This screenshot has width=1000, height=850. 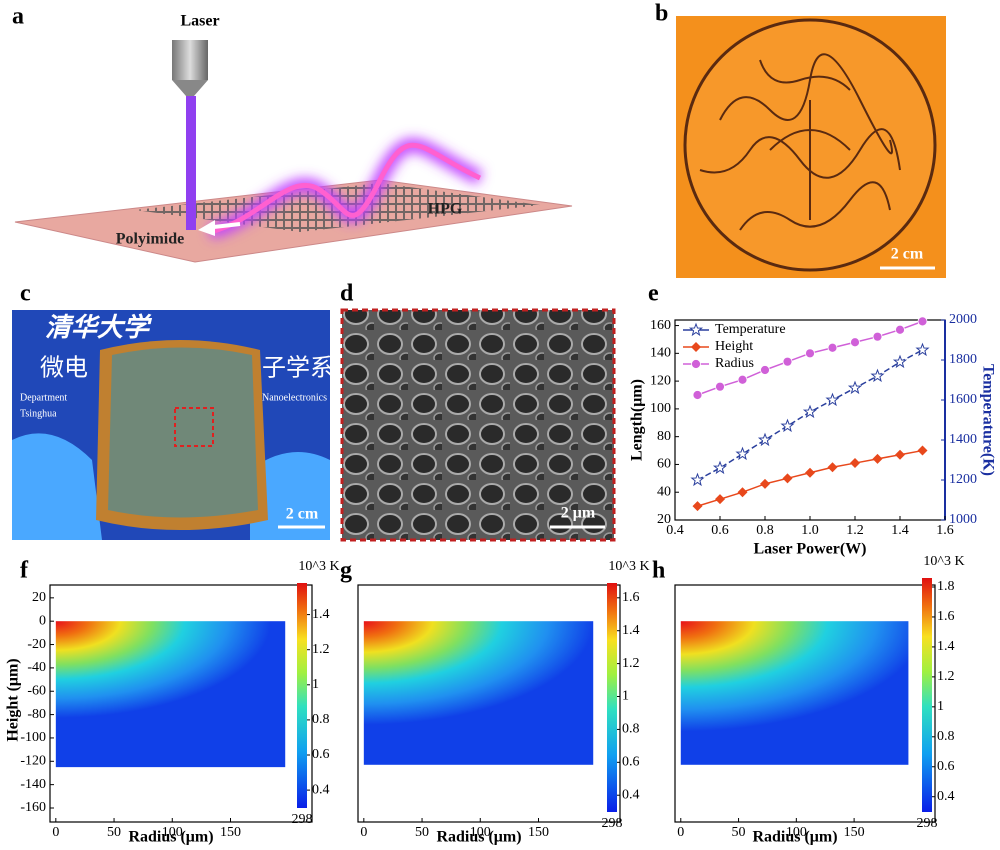 I want to click on x-tick-label: 0.8, so click(x=765, y=530).